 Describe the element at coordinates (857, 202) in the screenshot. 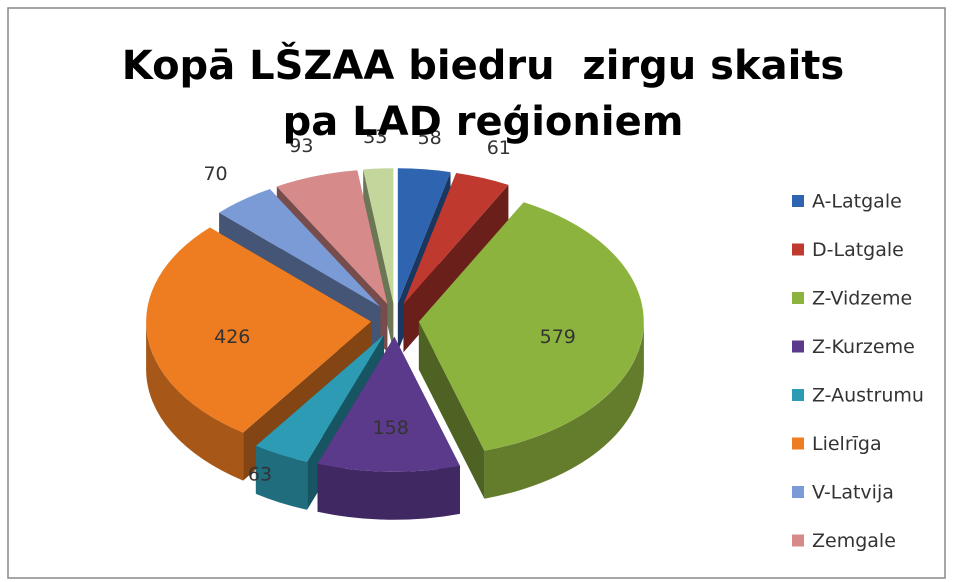

I see `legend-label: A-Latgale` at that location.